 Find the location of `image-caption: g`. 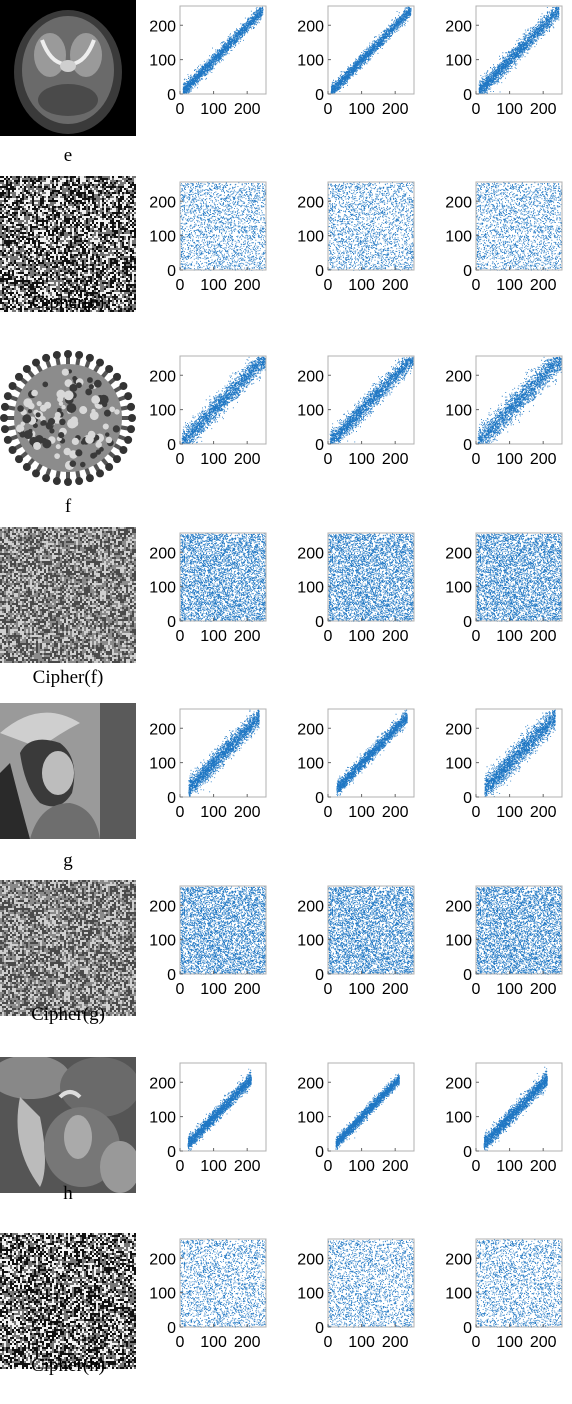

image-caption: g is located at coordinates (68, 860).